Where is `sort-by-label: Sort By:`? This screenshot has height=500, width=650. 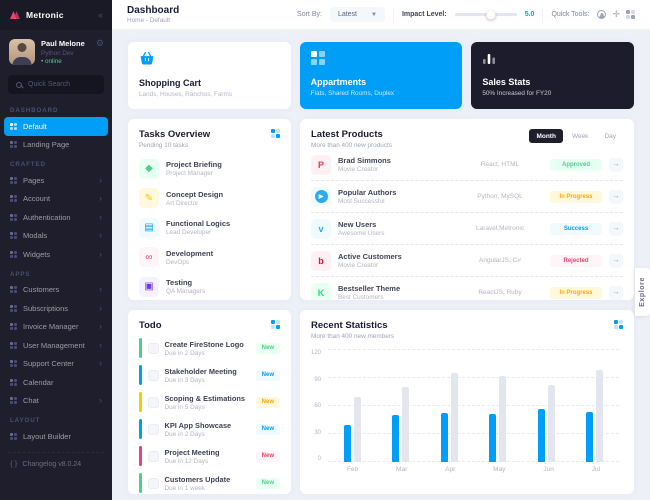
sort-by-label: Sort By: is located at coordinates (309, 14).